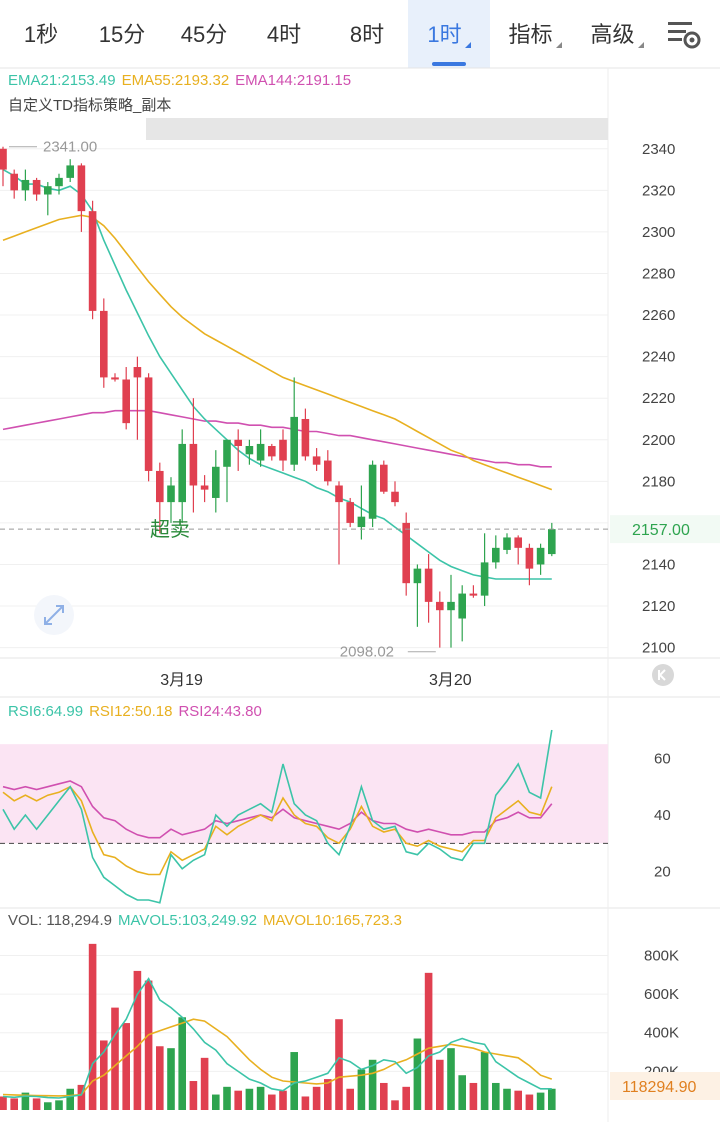 The height and width of the screenshot is (1122, 720). What do you see at coordinates (449, 64) in the screenshot?
I see `active-tab-indicator` at bounding box center [449, 64].